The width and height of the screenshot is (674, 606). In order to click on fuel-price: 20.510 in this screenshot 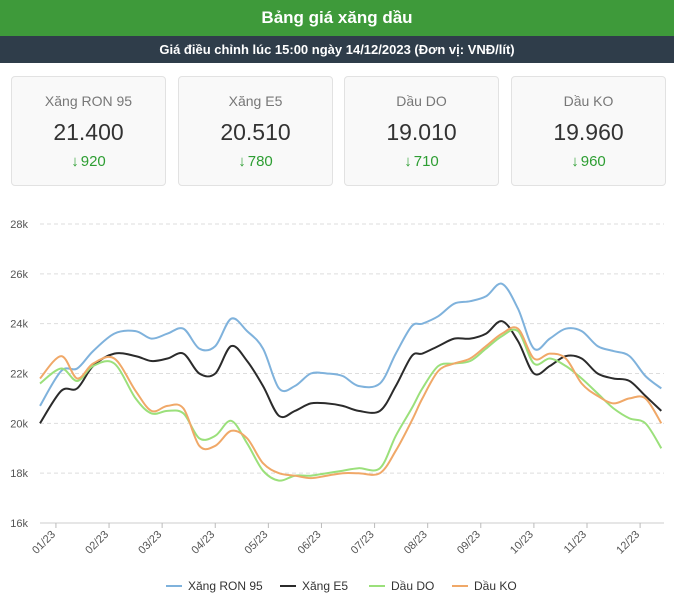, I will do `click(255, 132)`.